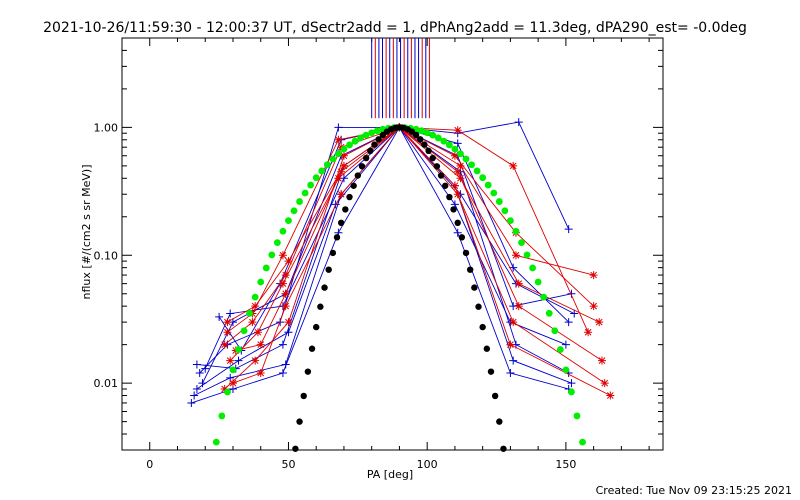 The height and width of the screenshot is (500, 800). What do you see at coordinates (106, 127) in the screenshot?
I see `y-tick-label: 1.00` at bounding box center [106, 127].